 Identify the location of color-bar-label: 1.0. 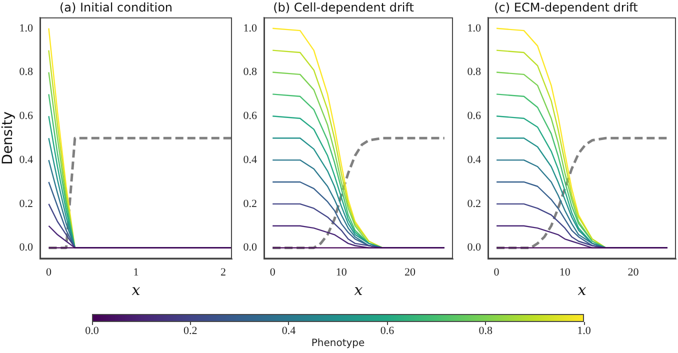
(584, 331).